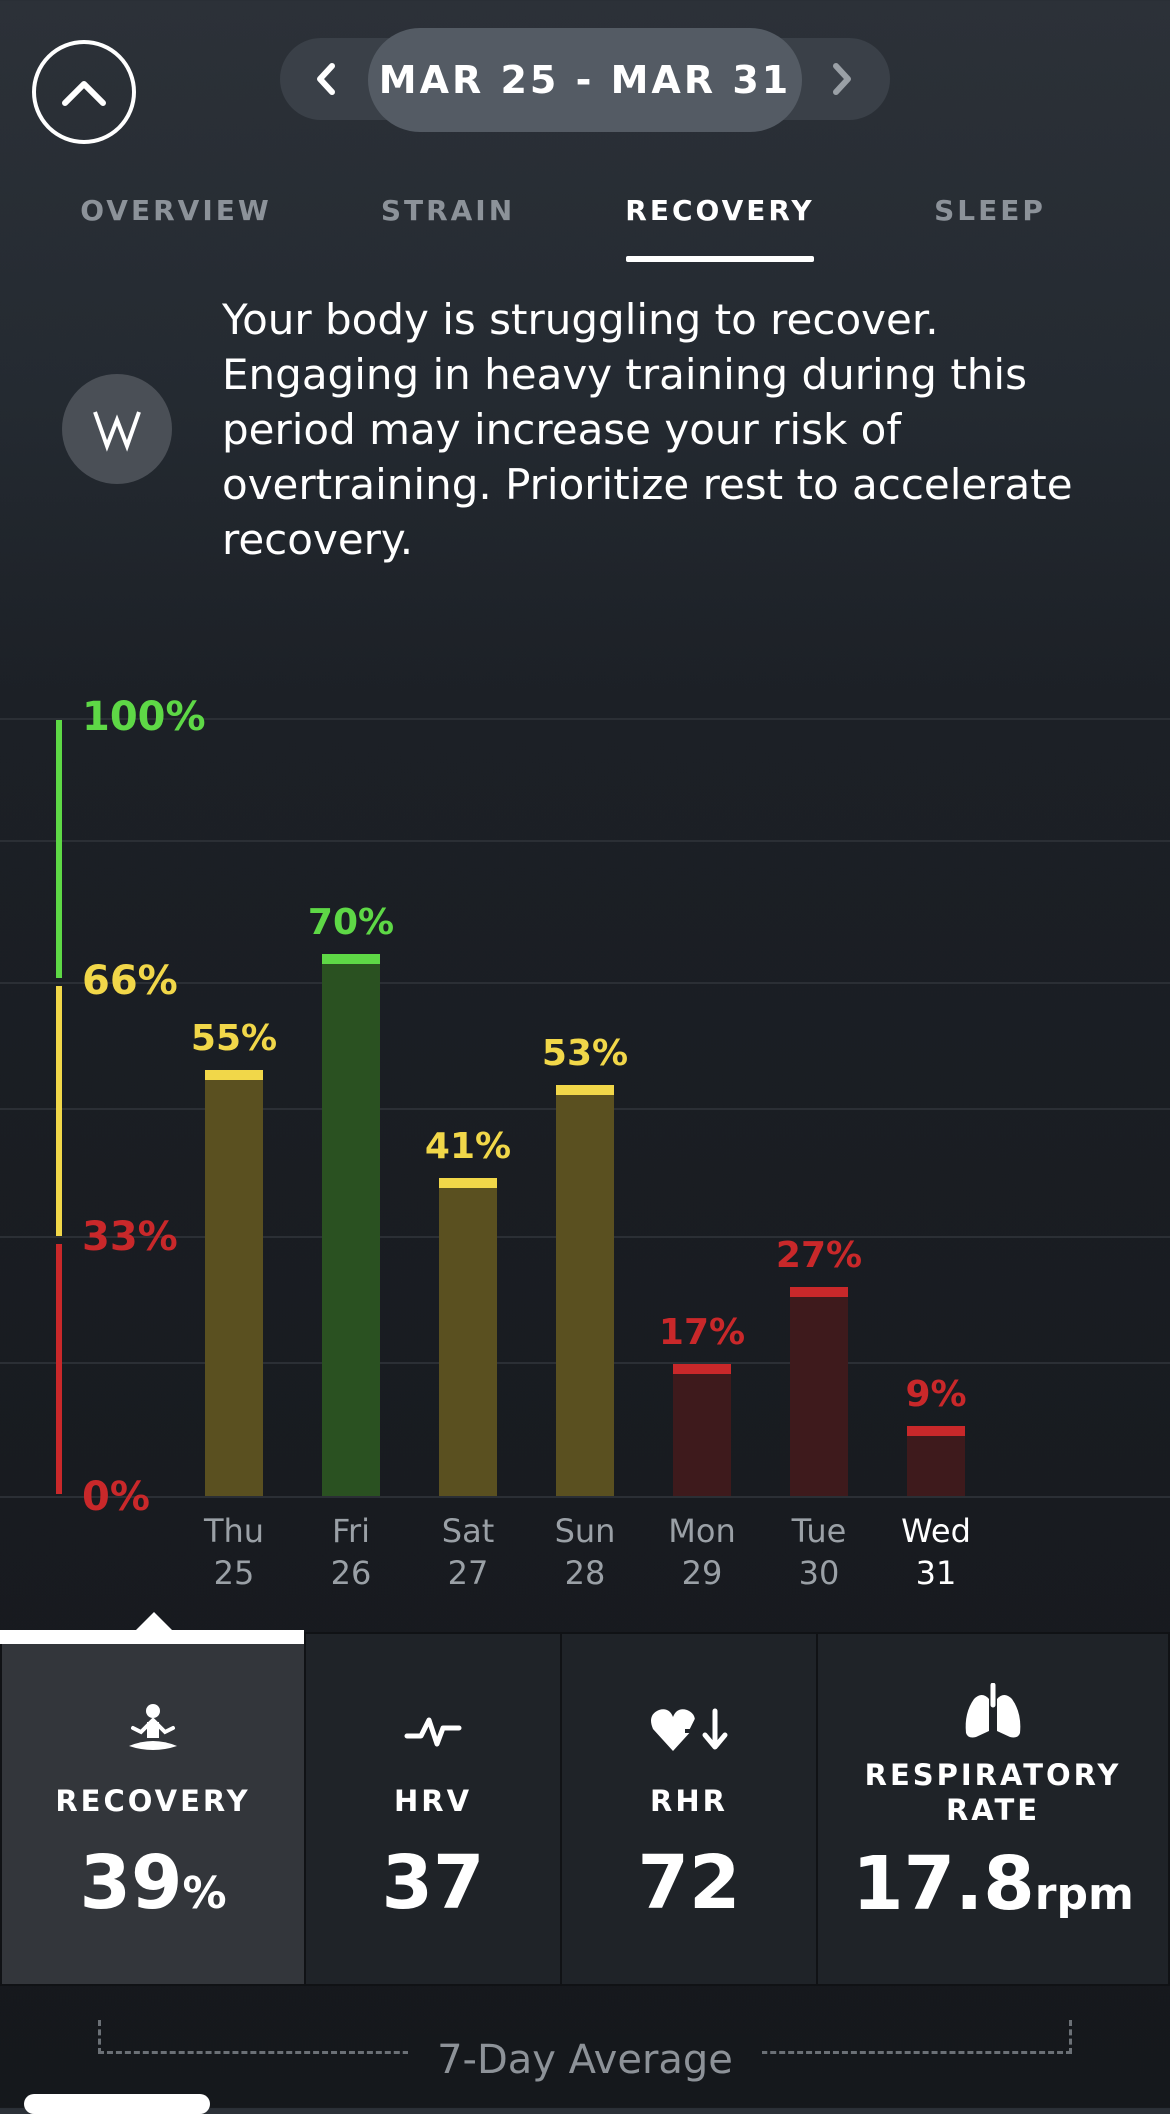  I want to click on y-tick-66: 66%, so click(130, 981).